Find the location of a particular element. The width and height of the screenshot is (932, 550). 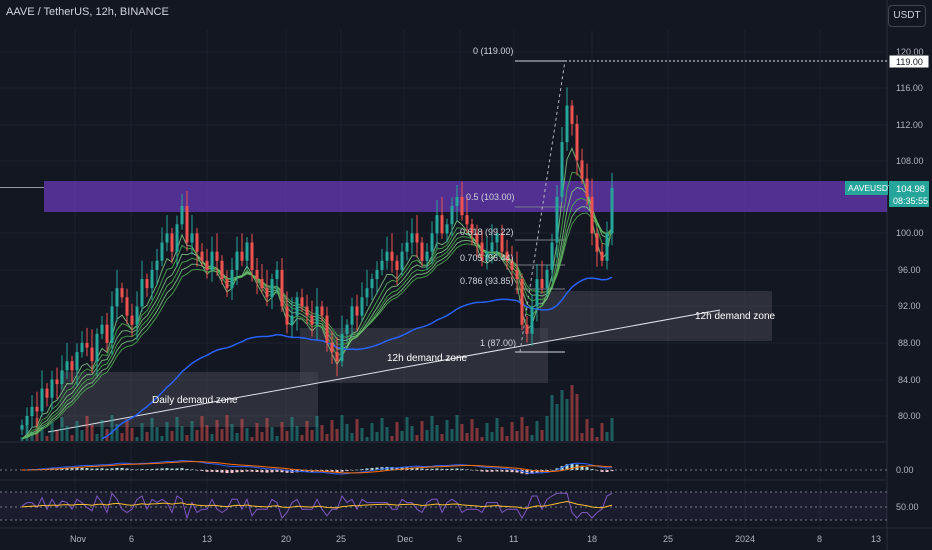

fib-label-0-618: 0.618 (99.22) is located at coordinates (487, 232).